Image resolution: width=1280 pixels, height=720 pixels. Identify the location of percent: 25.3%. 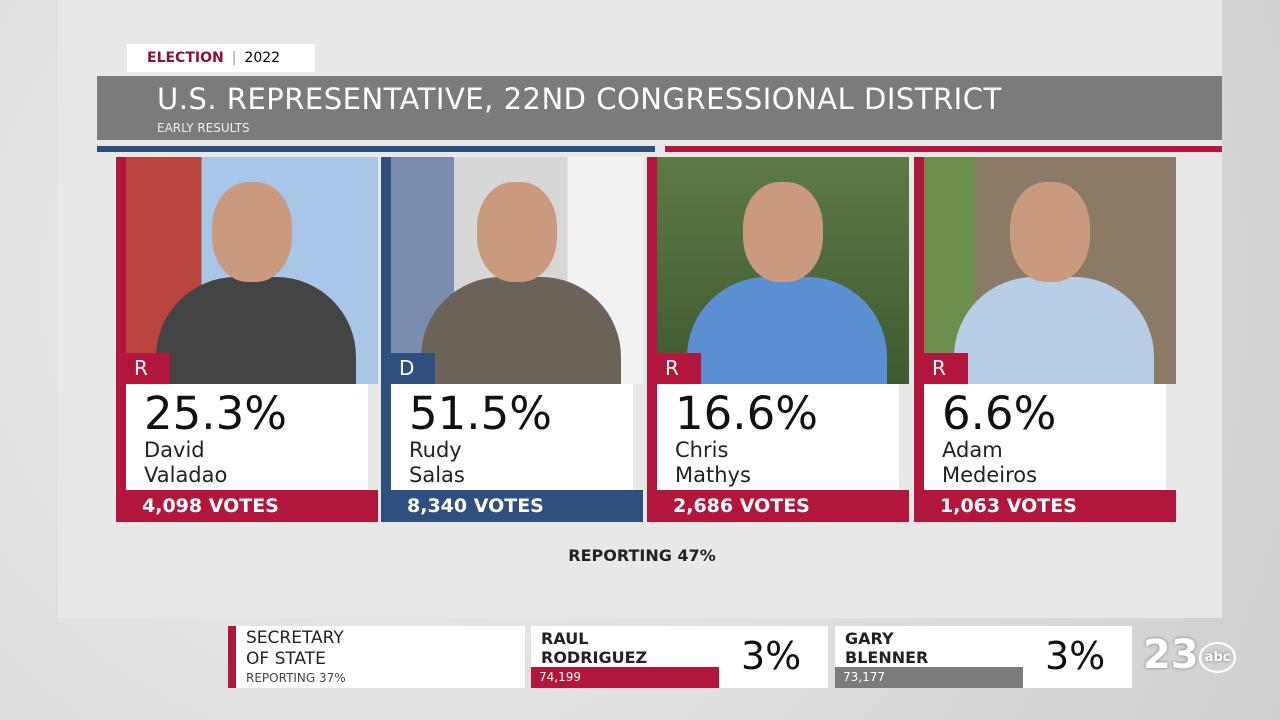
(215, 413).